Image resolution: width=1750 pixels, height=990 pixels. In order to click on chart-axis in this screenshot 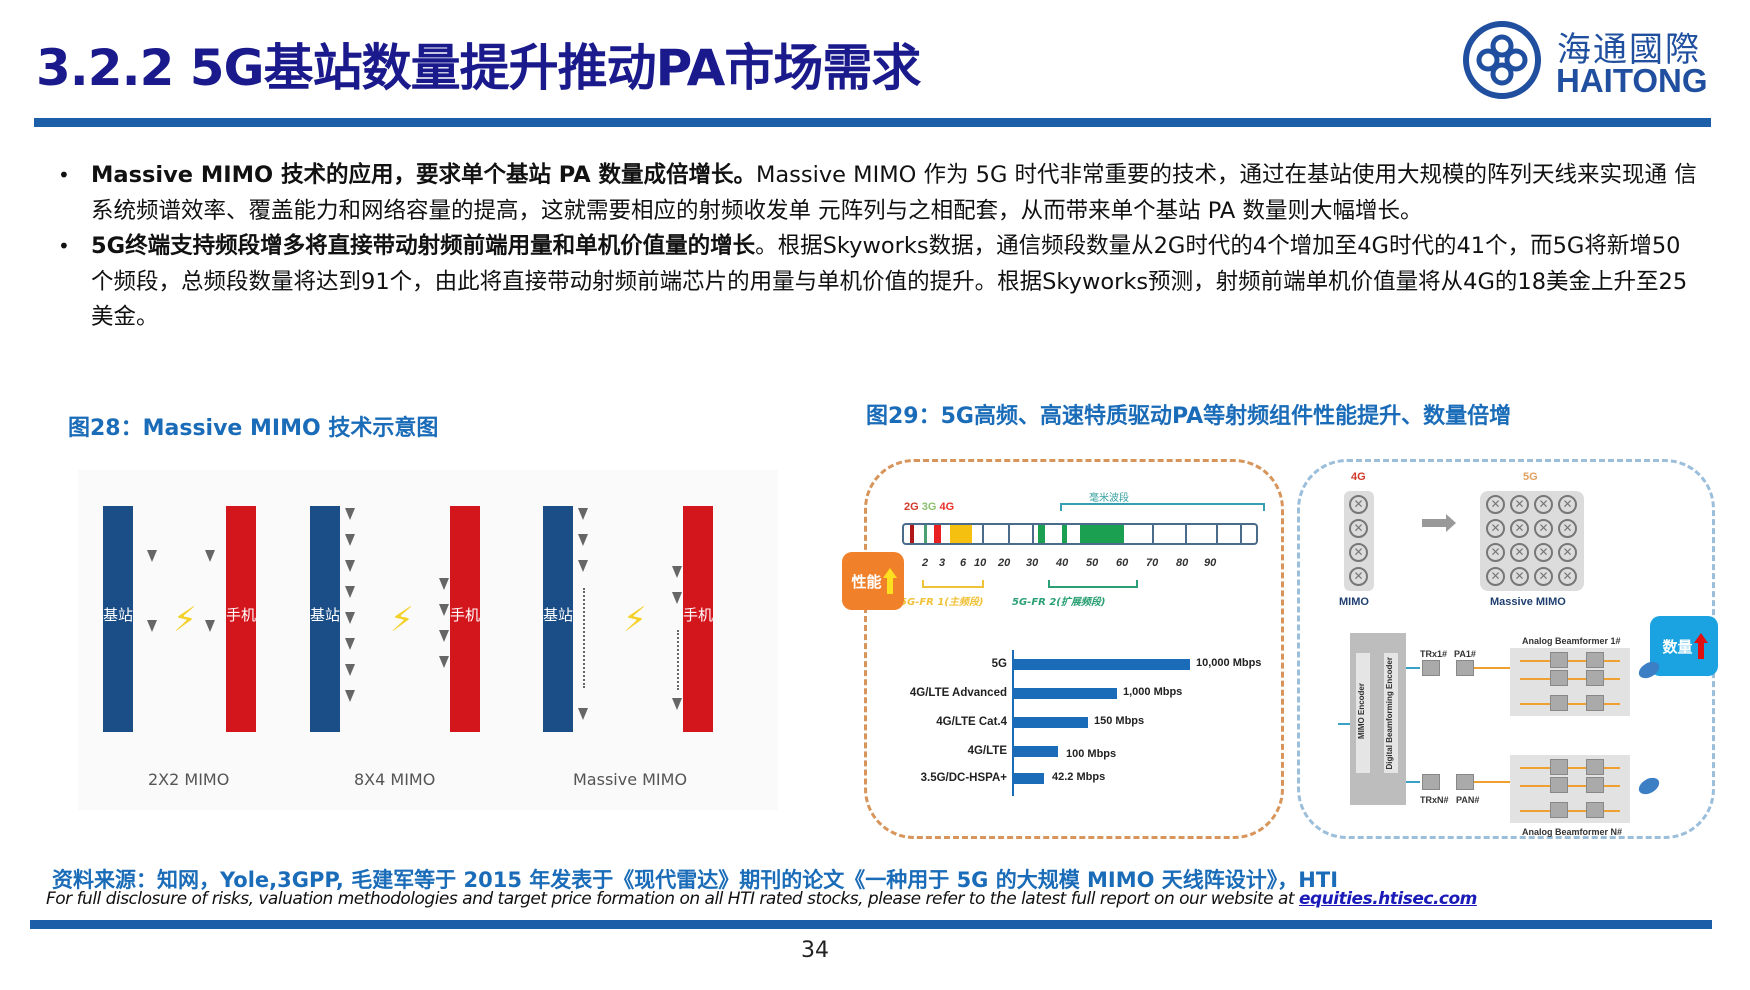, I will do `click(1013, 723)`.